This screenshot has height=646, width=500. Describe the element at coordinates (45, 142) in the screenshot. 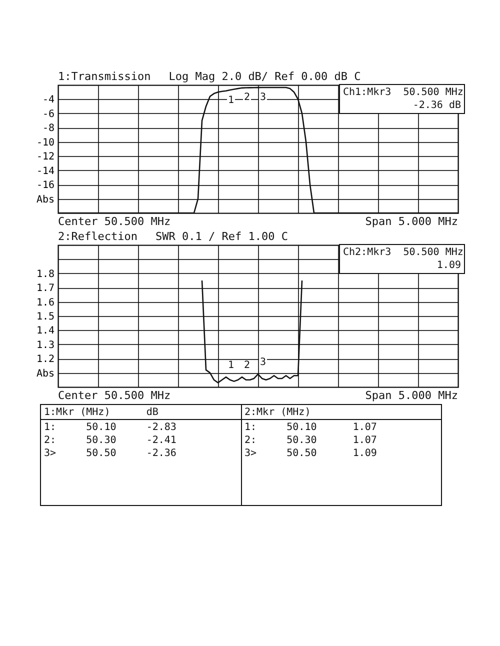

I see `y-tick-label: -10` at that location.